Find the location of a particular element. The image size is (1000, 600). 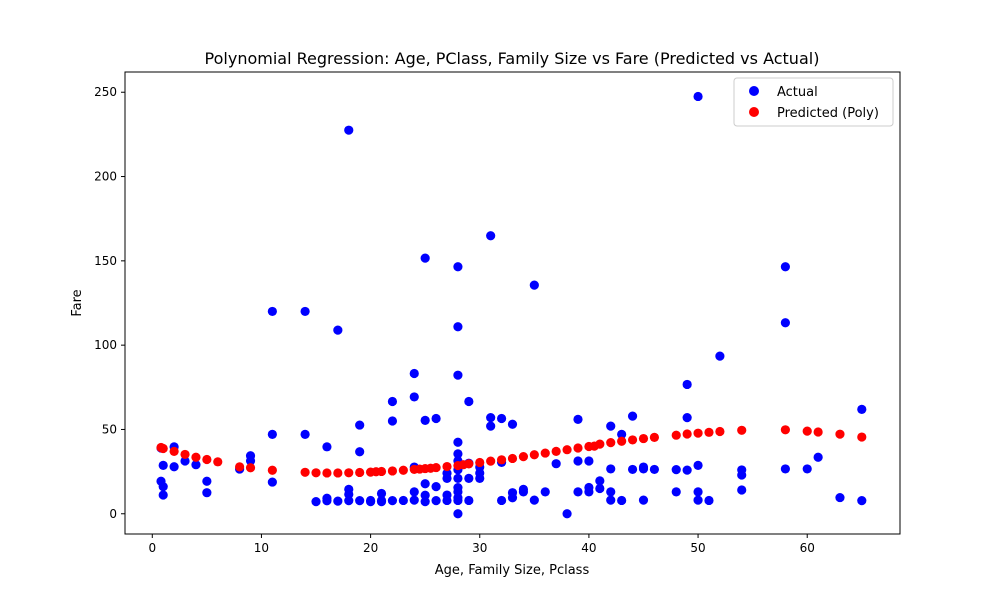

y-tick-label: 200 is located at coordinates (105, 177).